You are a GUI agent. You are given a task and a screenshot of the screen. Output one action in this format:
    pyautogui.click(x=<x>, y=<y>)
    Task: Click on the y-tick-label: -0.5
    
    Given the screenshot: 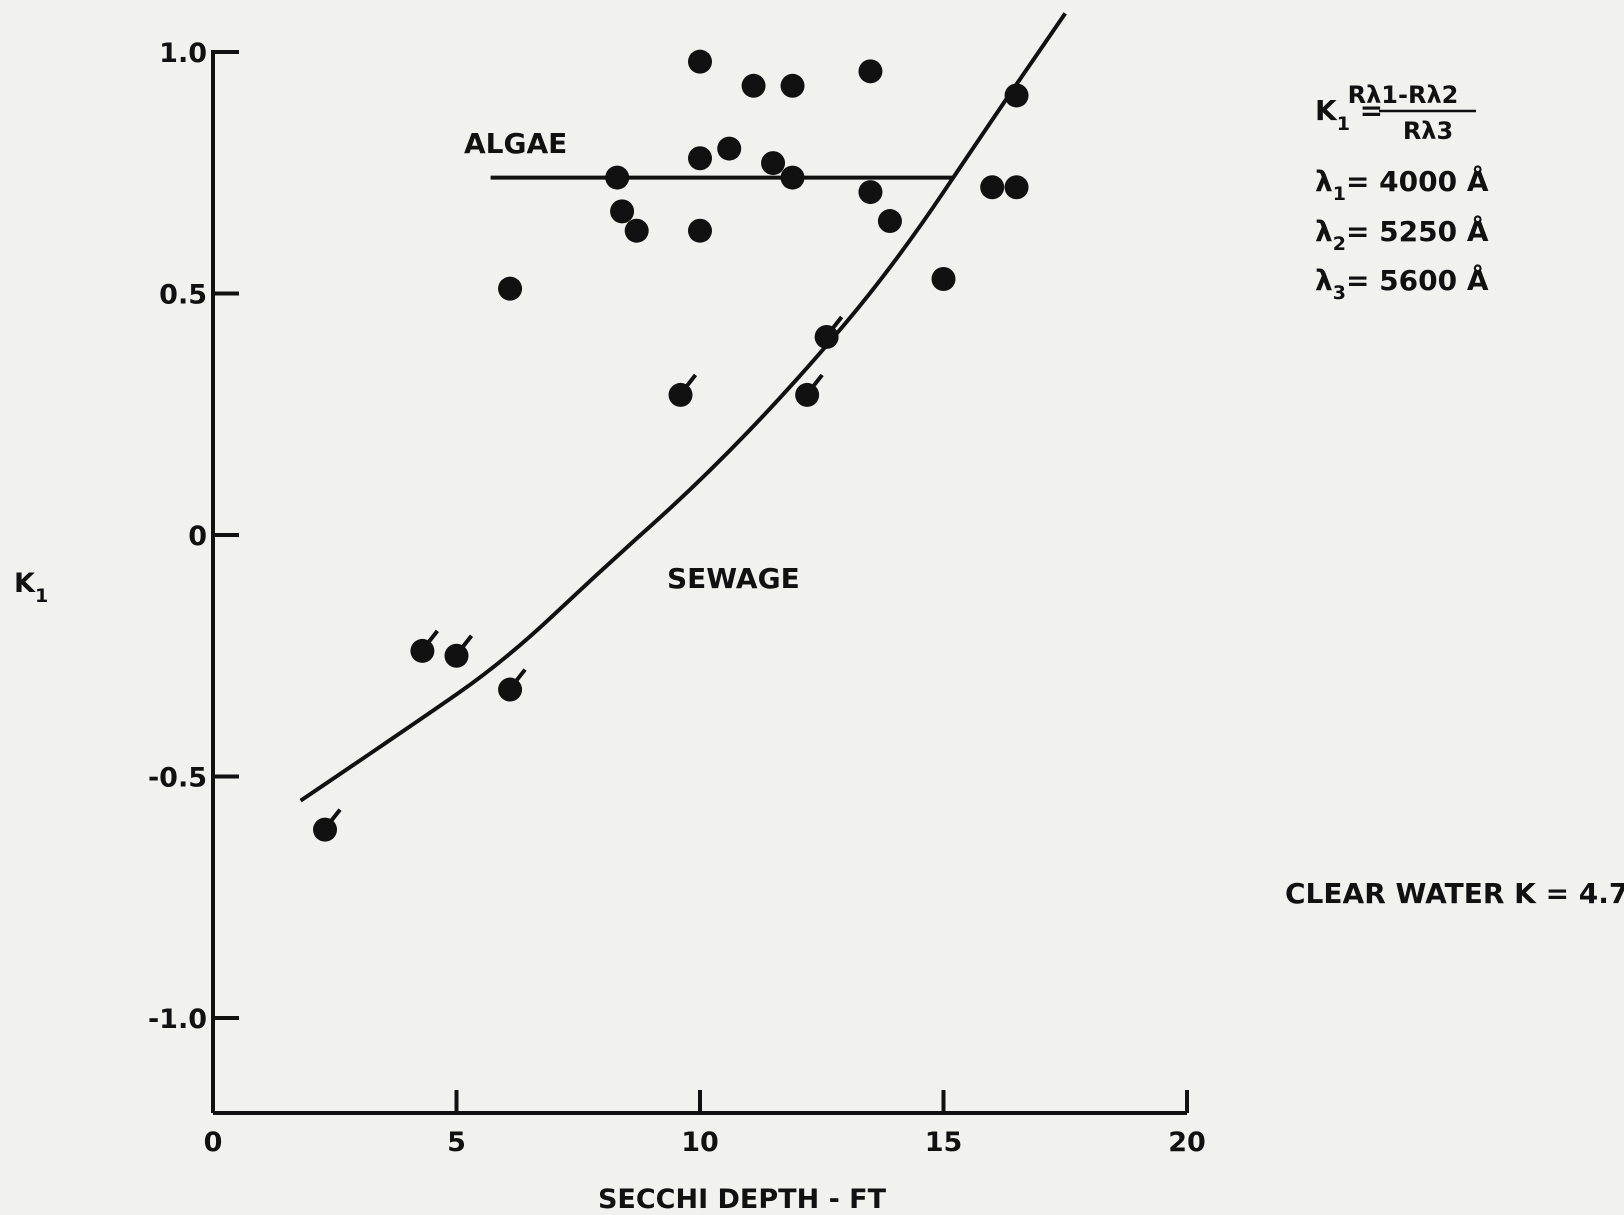 What is the action you would take?
    pyautogui.click(x=177, y=778)
    